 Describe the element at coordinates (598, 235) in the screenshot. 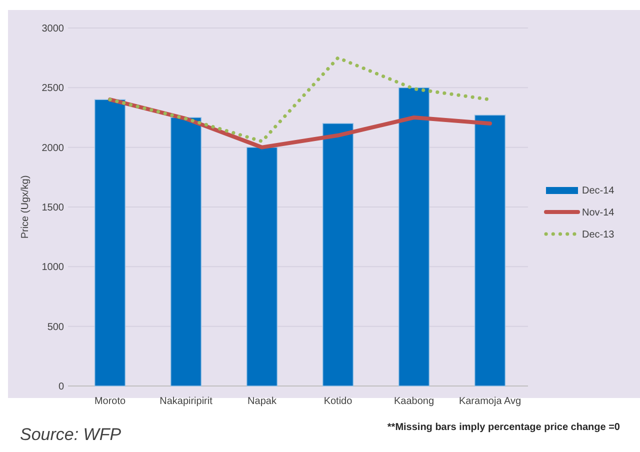

I see `legend-label: Dec-13` at that location.